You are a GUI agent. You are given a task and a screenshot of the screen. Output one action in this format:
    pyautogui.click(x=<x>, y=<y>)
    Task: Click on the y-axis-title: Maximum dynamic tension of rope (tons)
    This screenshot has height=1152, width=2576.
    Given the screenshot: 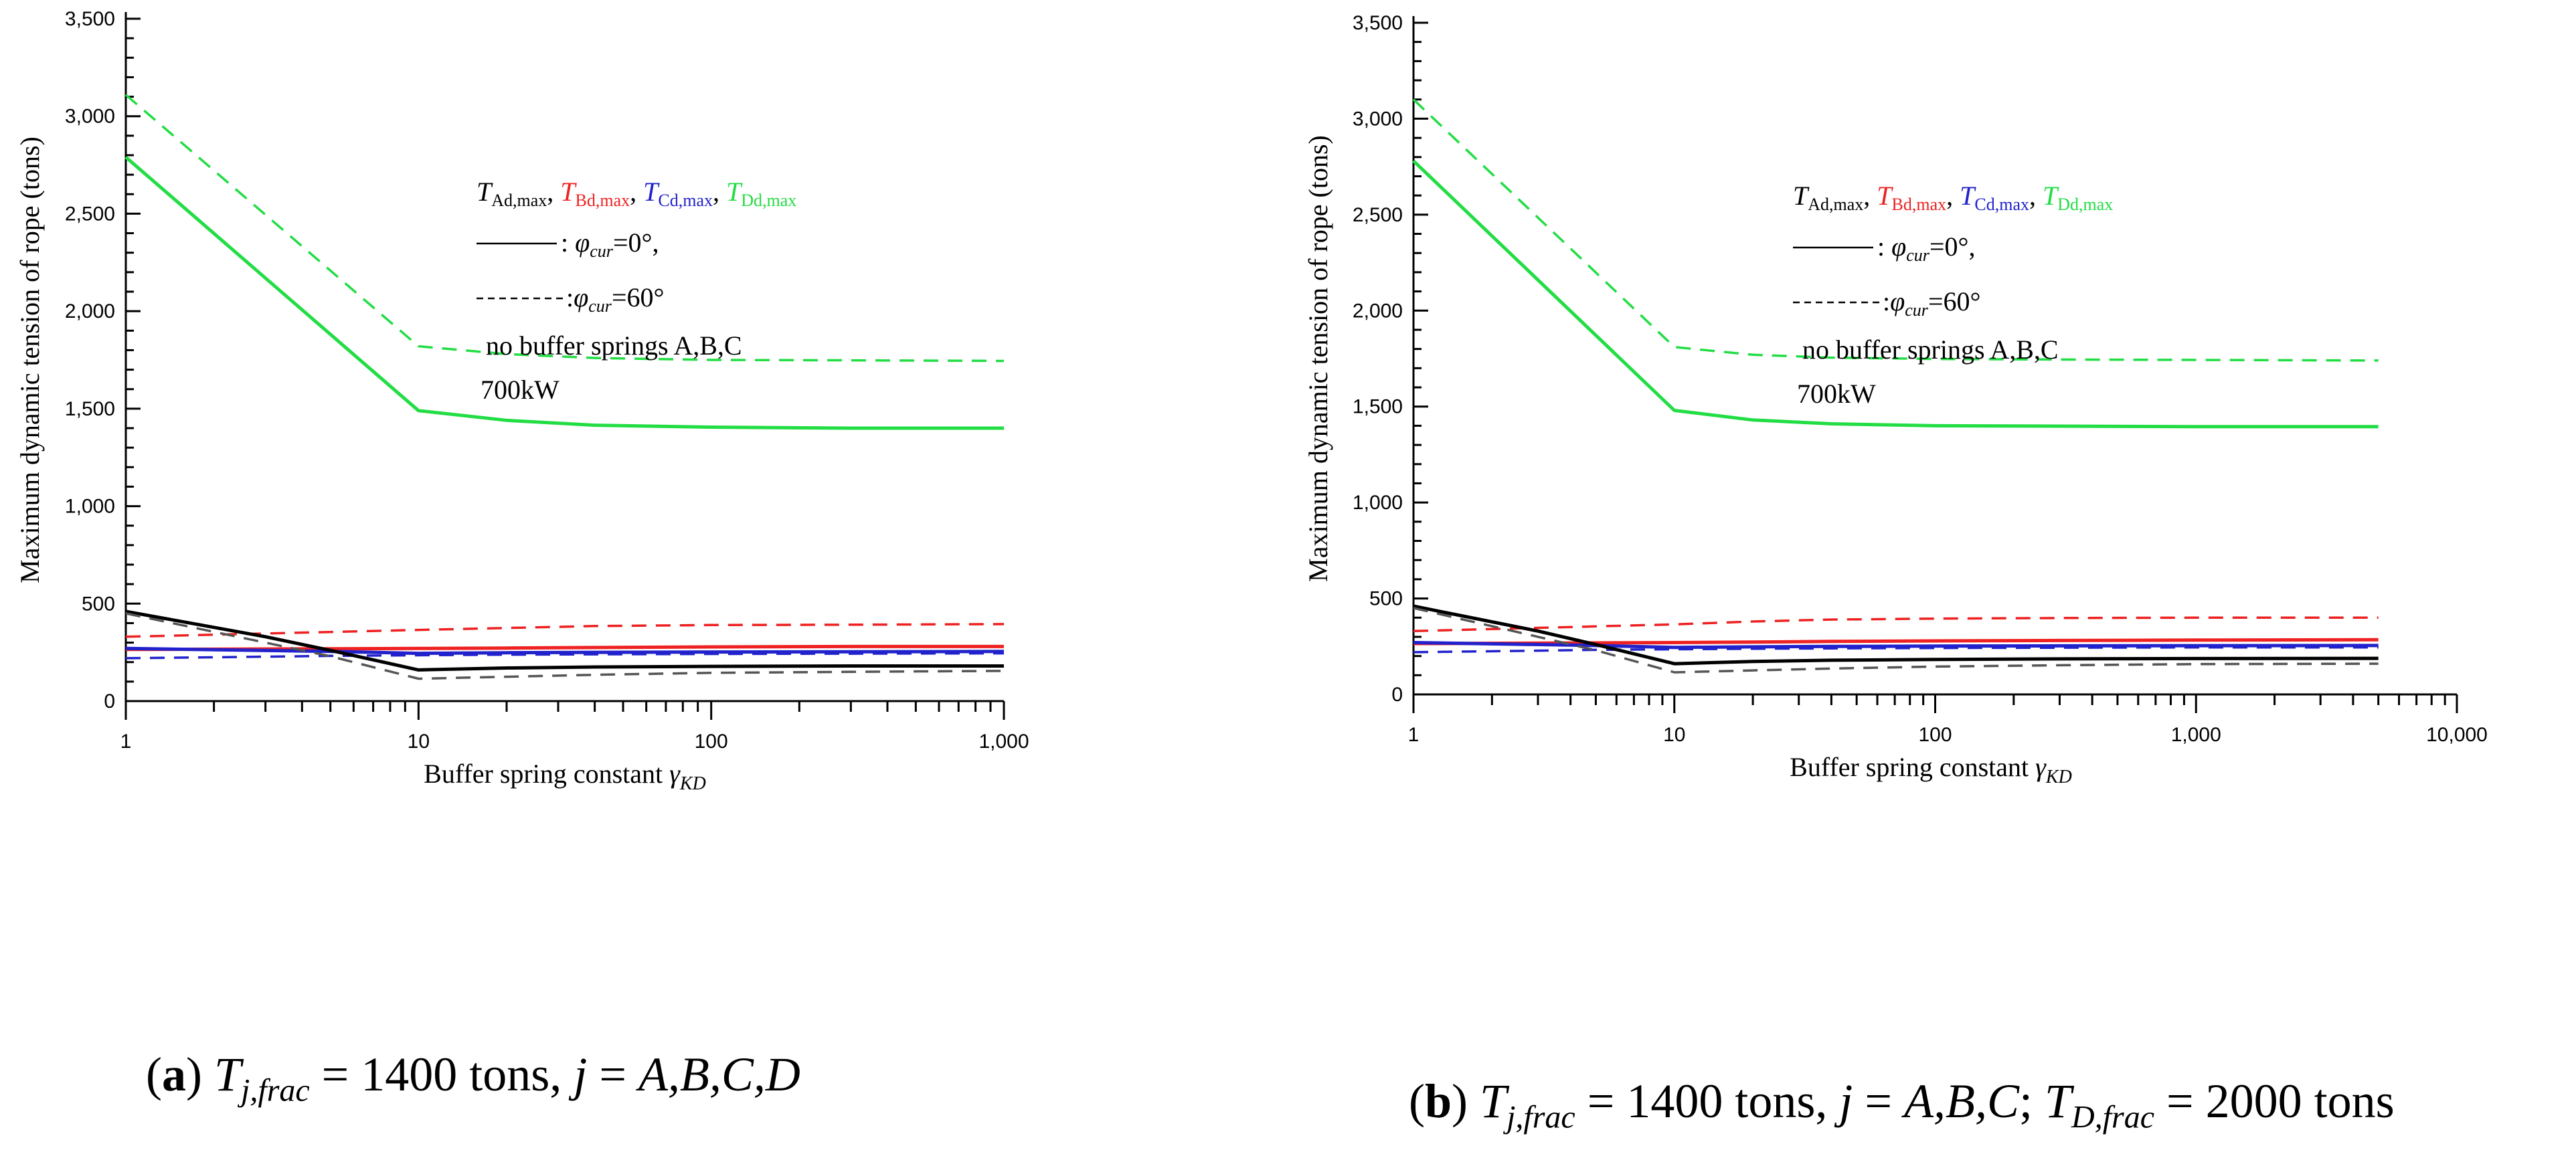 What is the action you would take?
    pyautogui.click(x=1318, y=359)
    